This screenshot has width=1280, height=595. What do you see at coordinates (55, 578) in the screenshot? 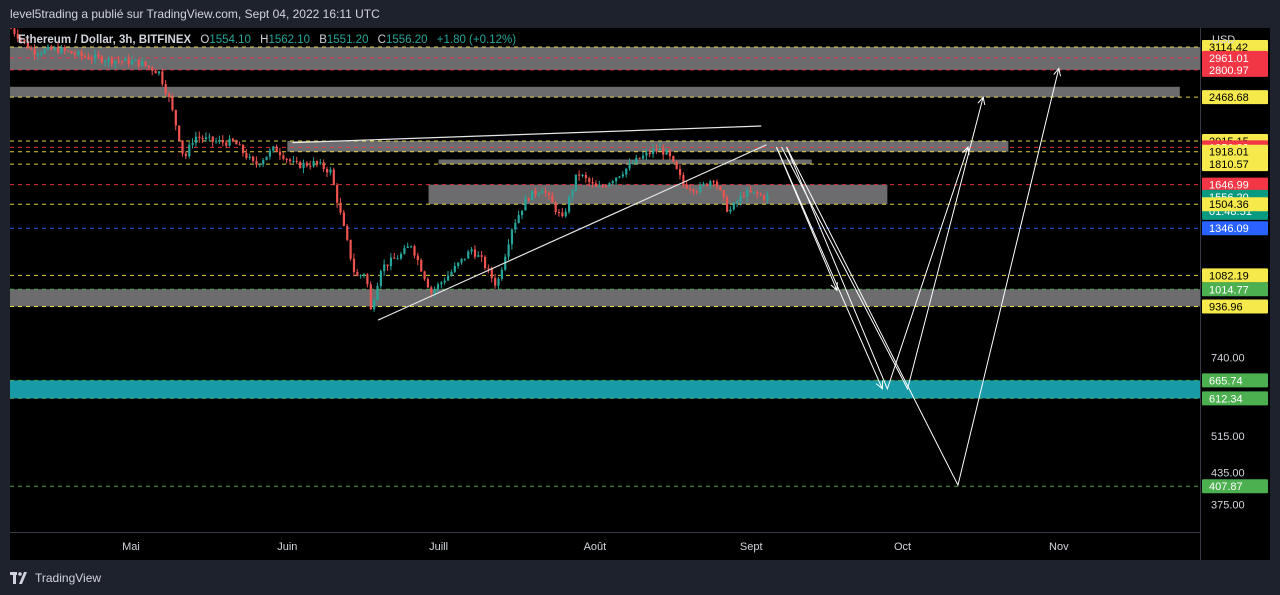
I see `footer-brand: TradingView` at bounding box center [55, 578].